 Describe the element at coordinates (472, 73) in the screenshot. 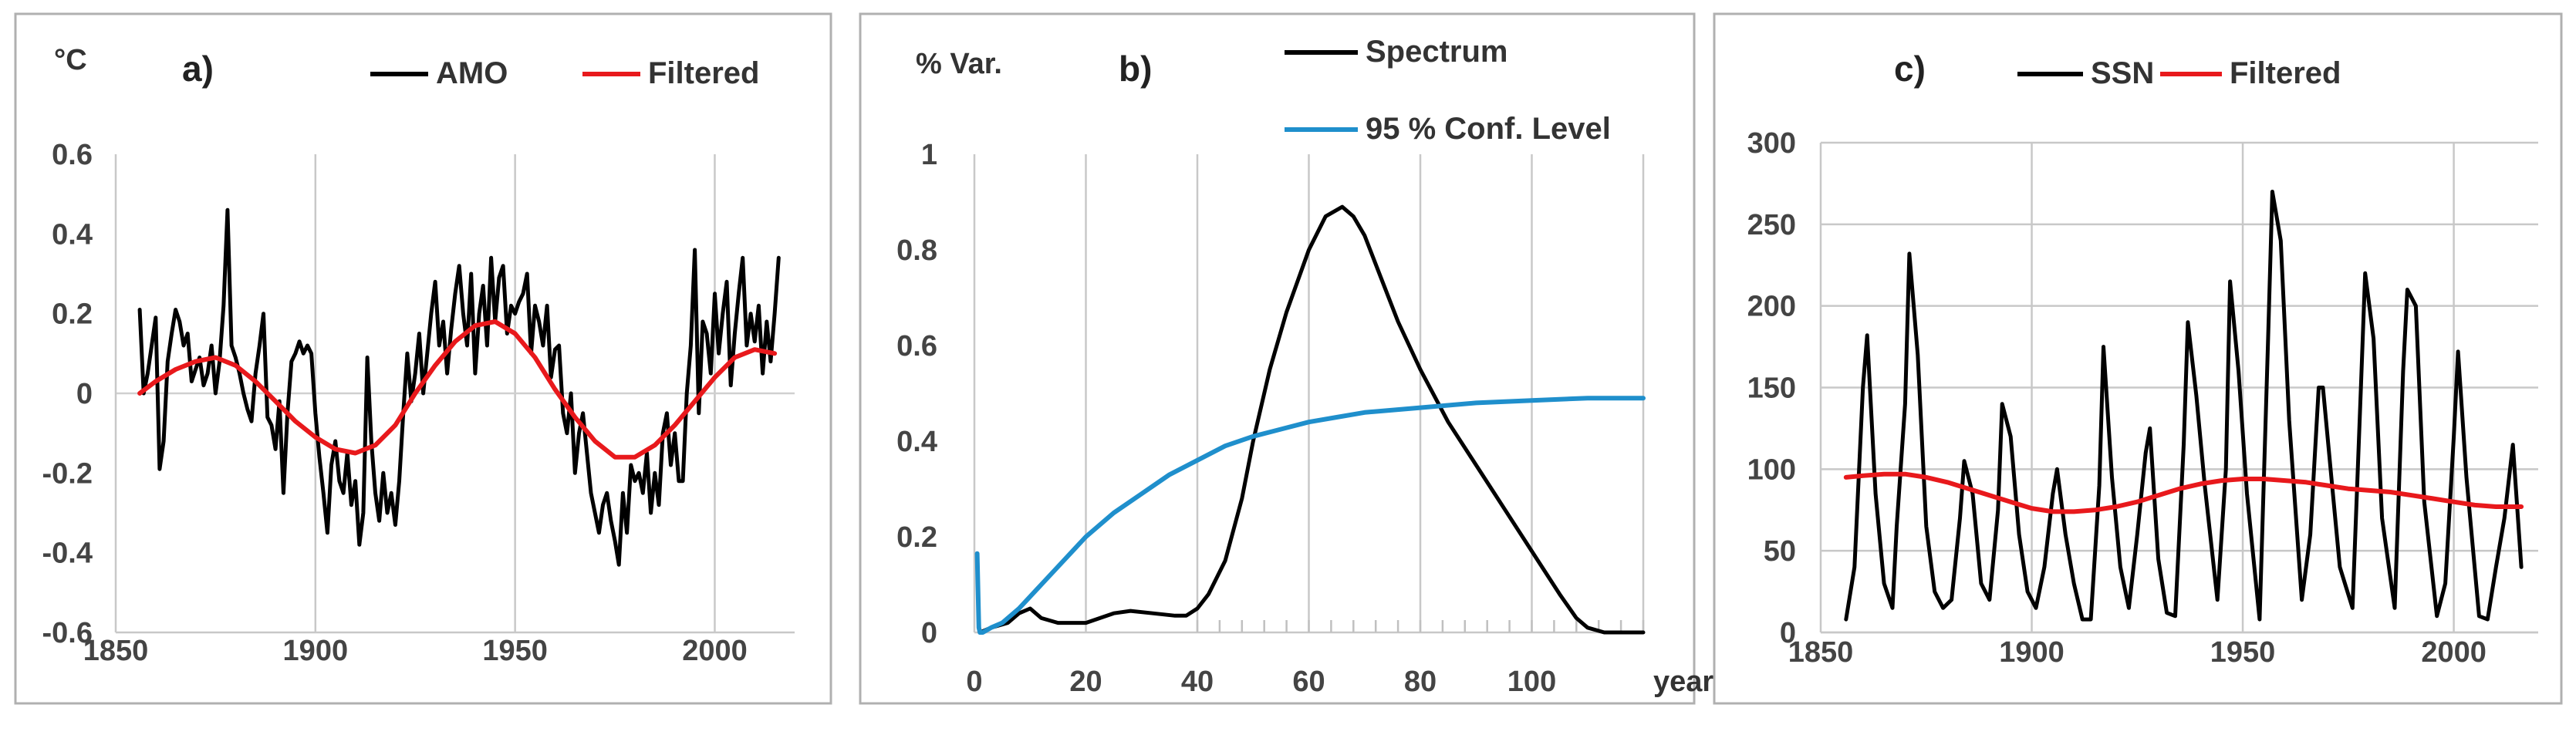

I see `legend-label: AMO` at that location.